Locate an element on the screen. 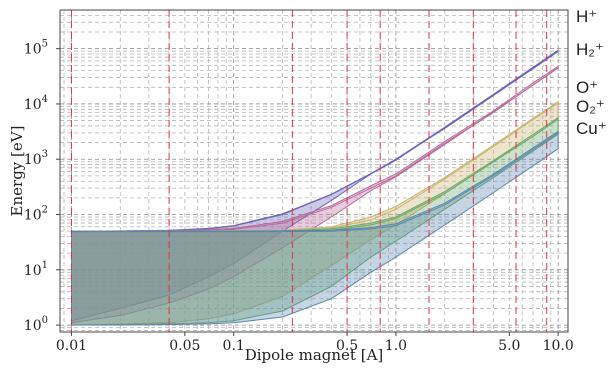 Image resolution: width=613 pixels, height=369 pixels. x-tick-label: 0.05 is located at coordinates (184, 346).